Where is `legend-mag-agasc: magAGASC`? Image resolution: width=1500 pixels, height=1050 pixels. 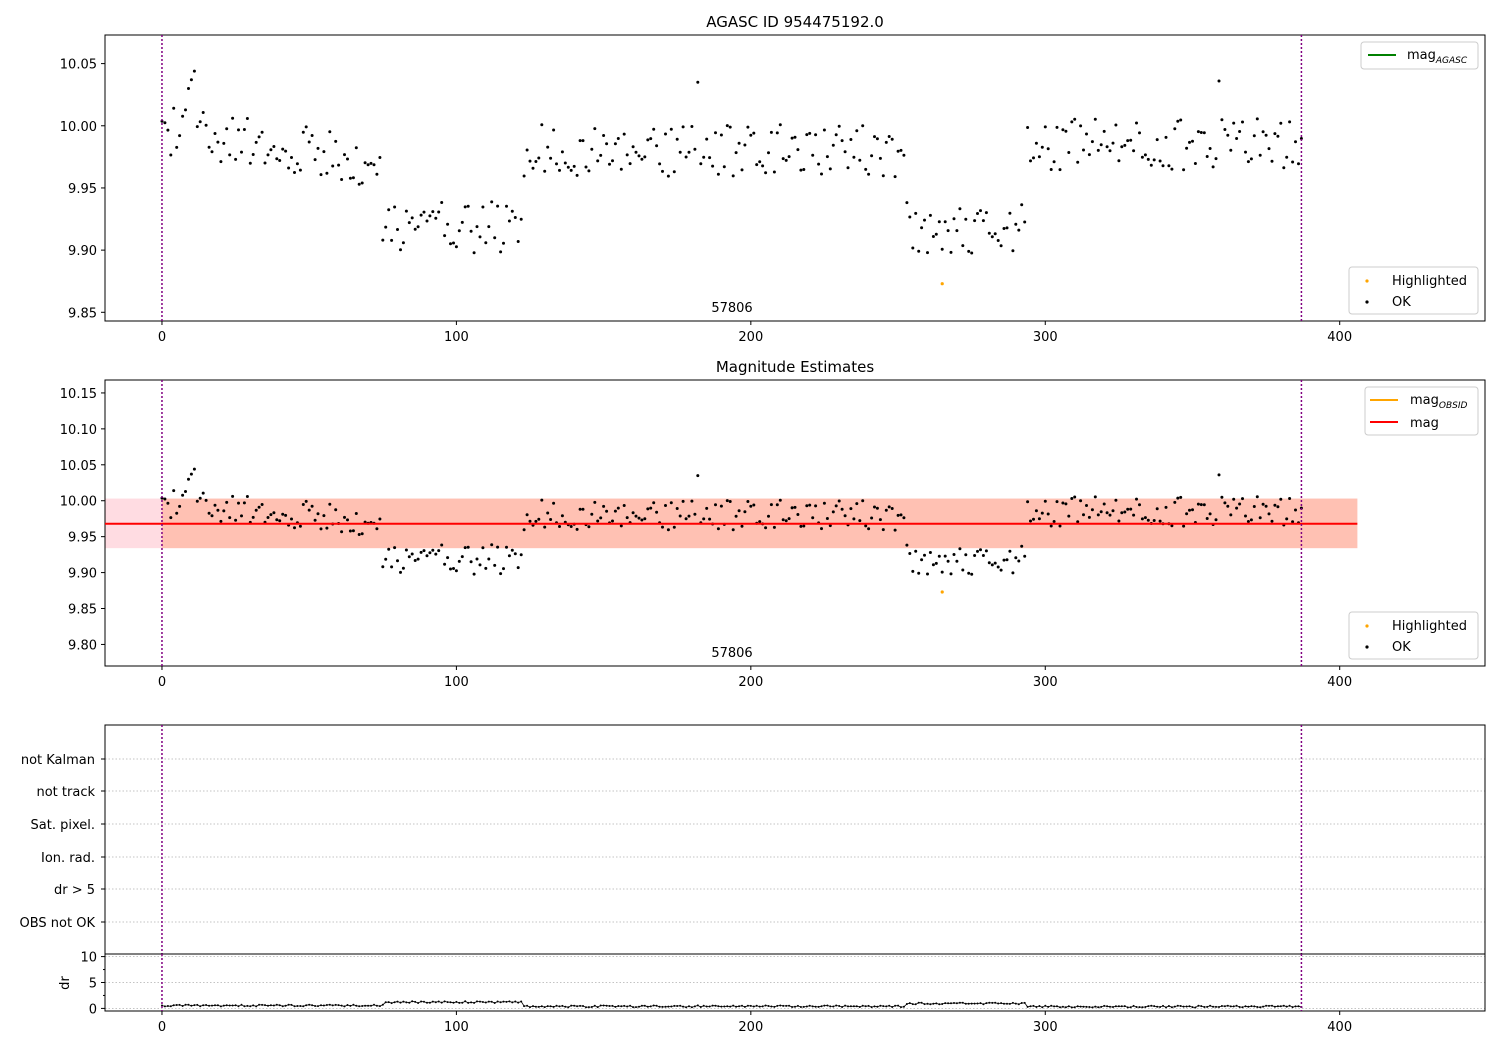 legend-mag-agasc: magAGASC is located at coordinates (1419, 55).